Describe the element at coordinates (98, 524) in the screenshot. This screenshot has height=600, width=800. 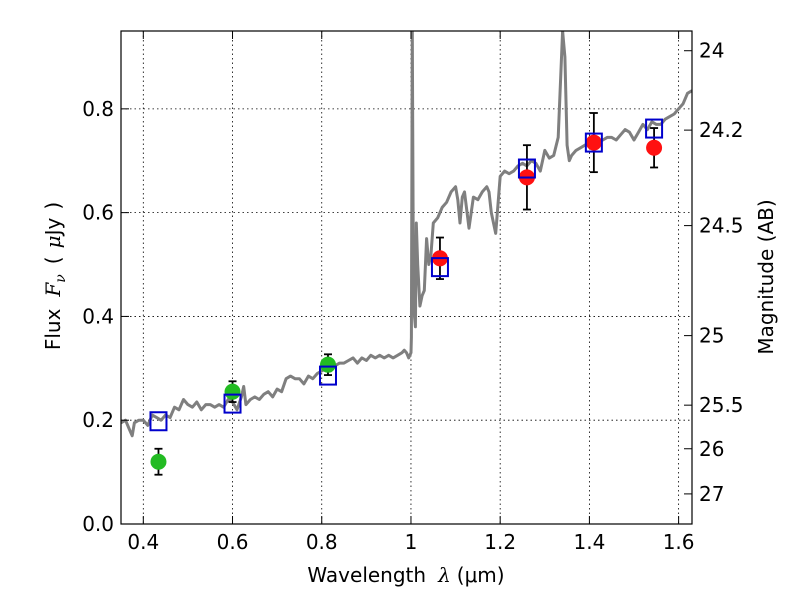
I see `y-tick-label: 0.0` at that location.